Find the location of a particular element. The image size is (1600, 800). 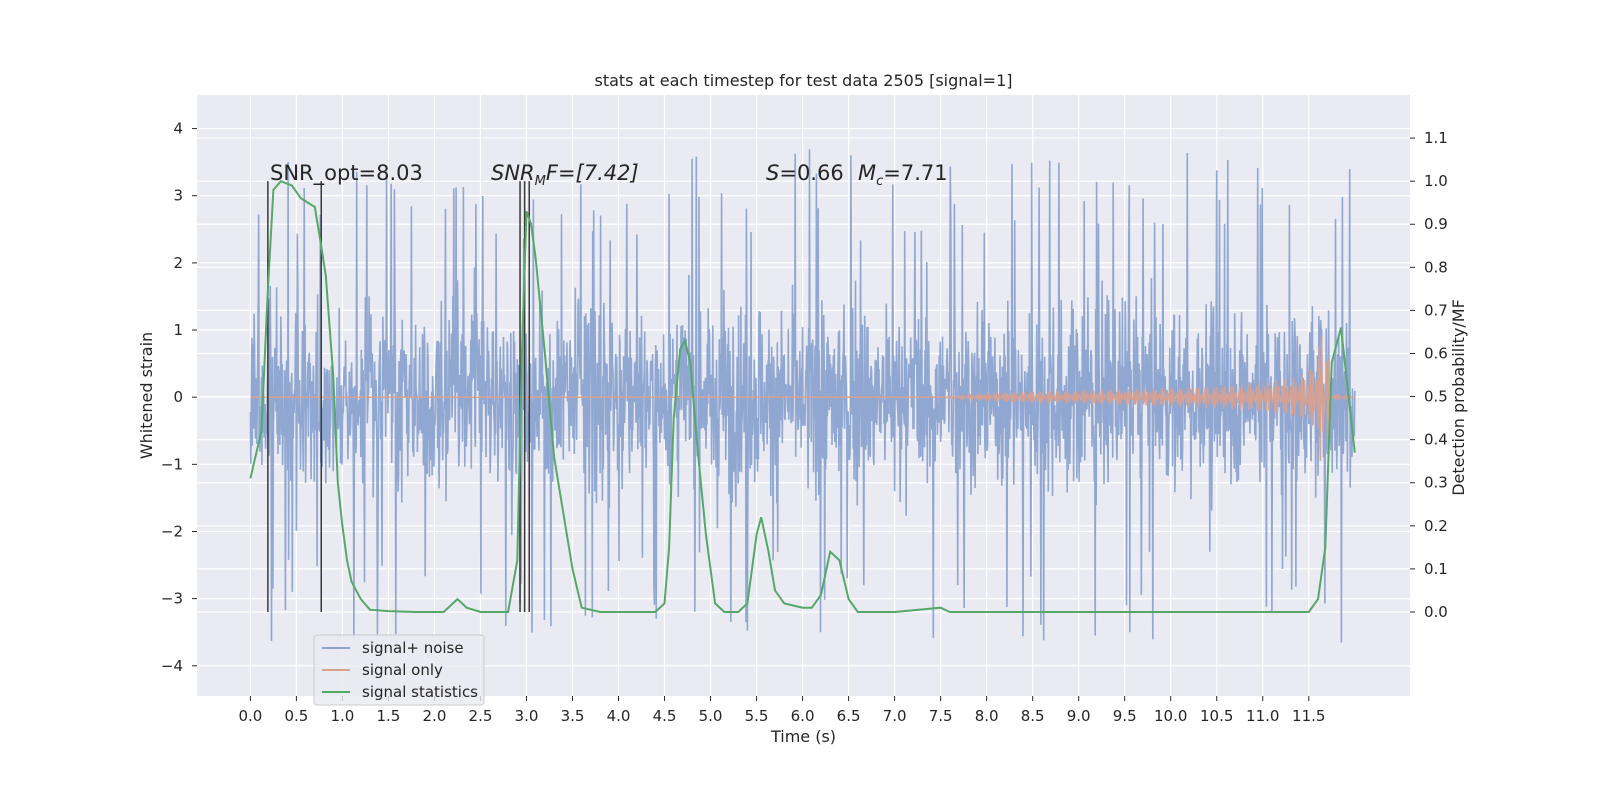

signal-only-trace is located at coordinates (802, 398).